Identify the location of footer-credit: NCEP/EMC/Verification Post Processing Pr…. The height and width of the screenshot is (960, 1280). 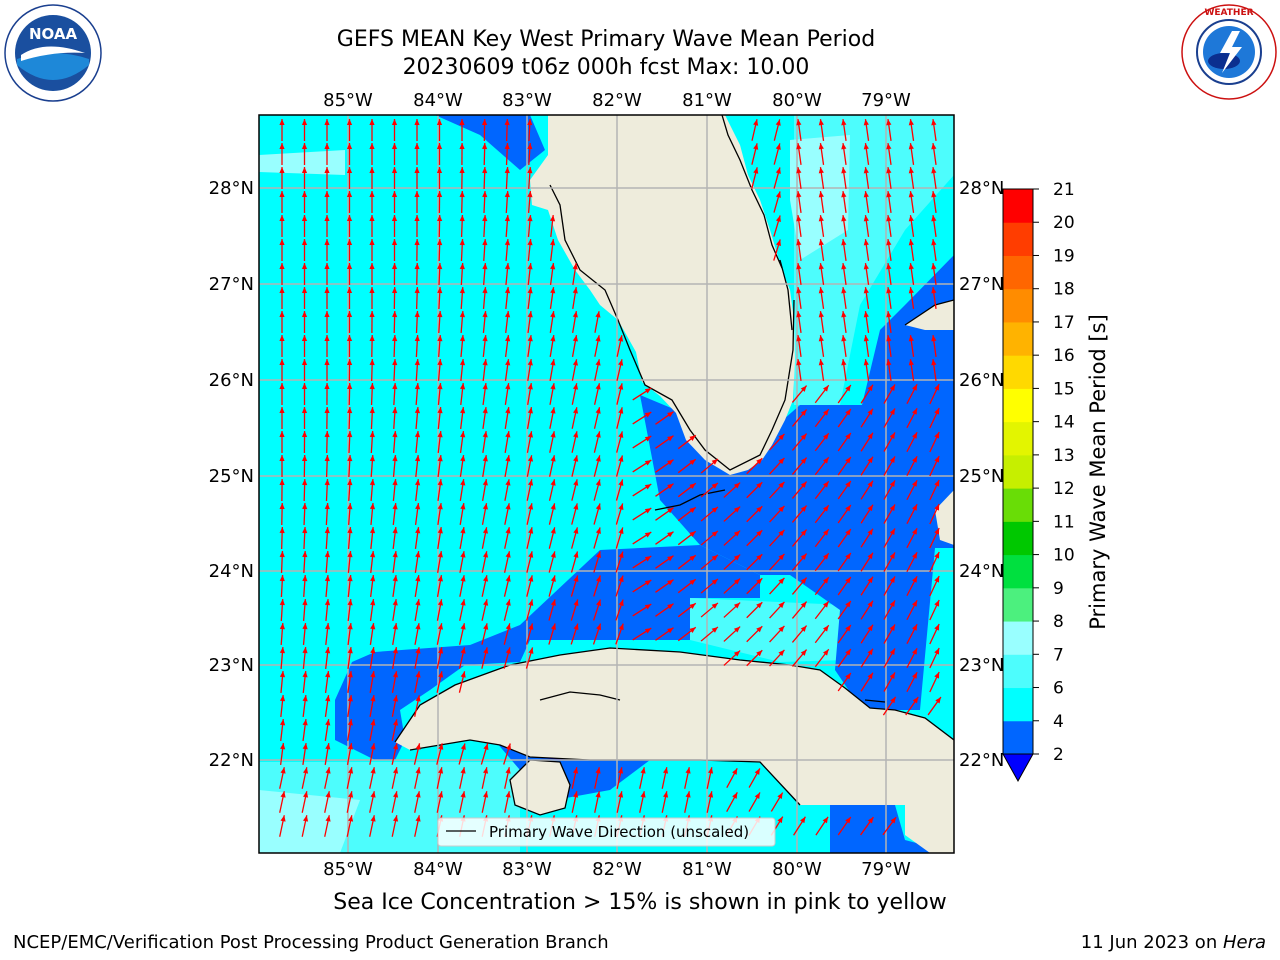
(311, 942).